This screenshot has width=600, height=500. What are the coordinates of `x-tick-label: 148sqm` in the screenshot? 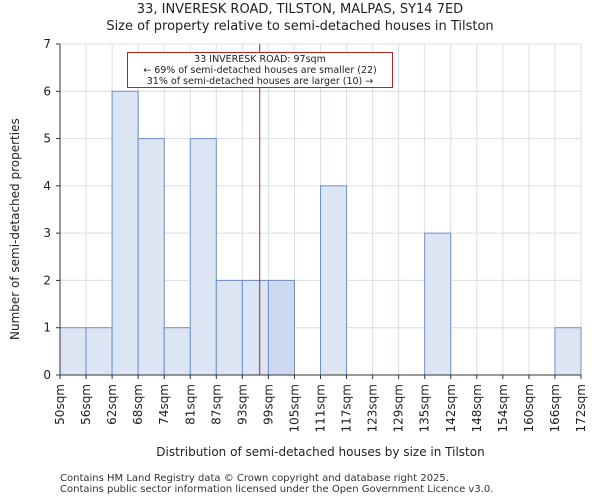 It's located at (477, 408).